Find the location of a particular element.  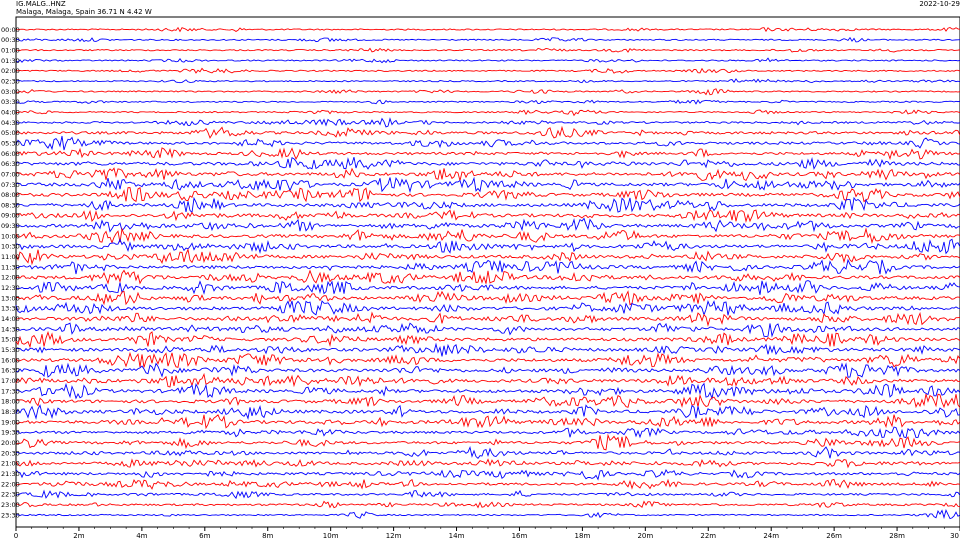

row-time-label: 04:00 is located at coordinates (10, 112).